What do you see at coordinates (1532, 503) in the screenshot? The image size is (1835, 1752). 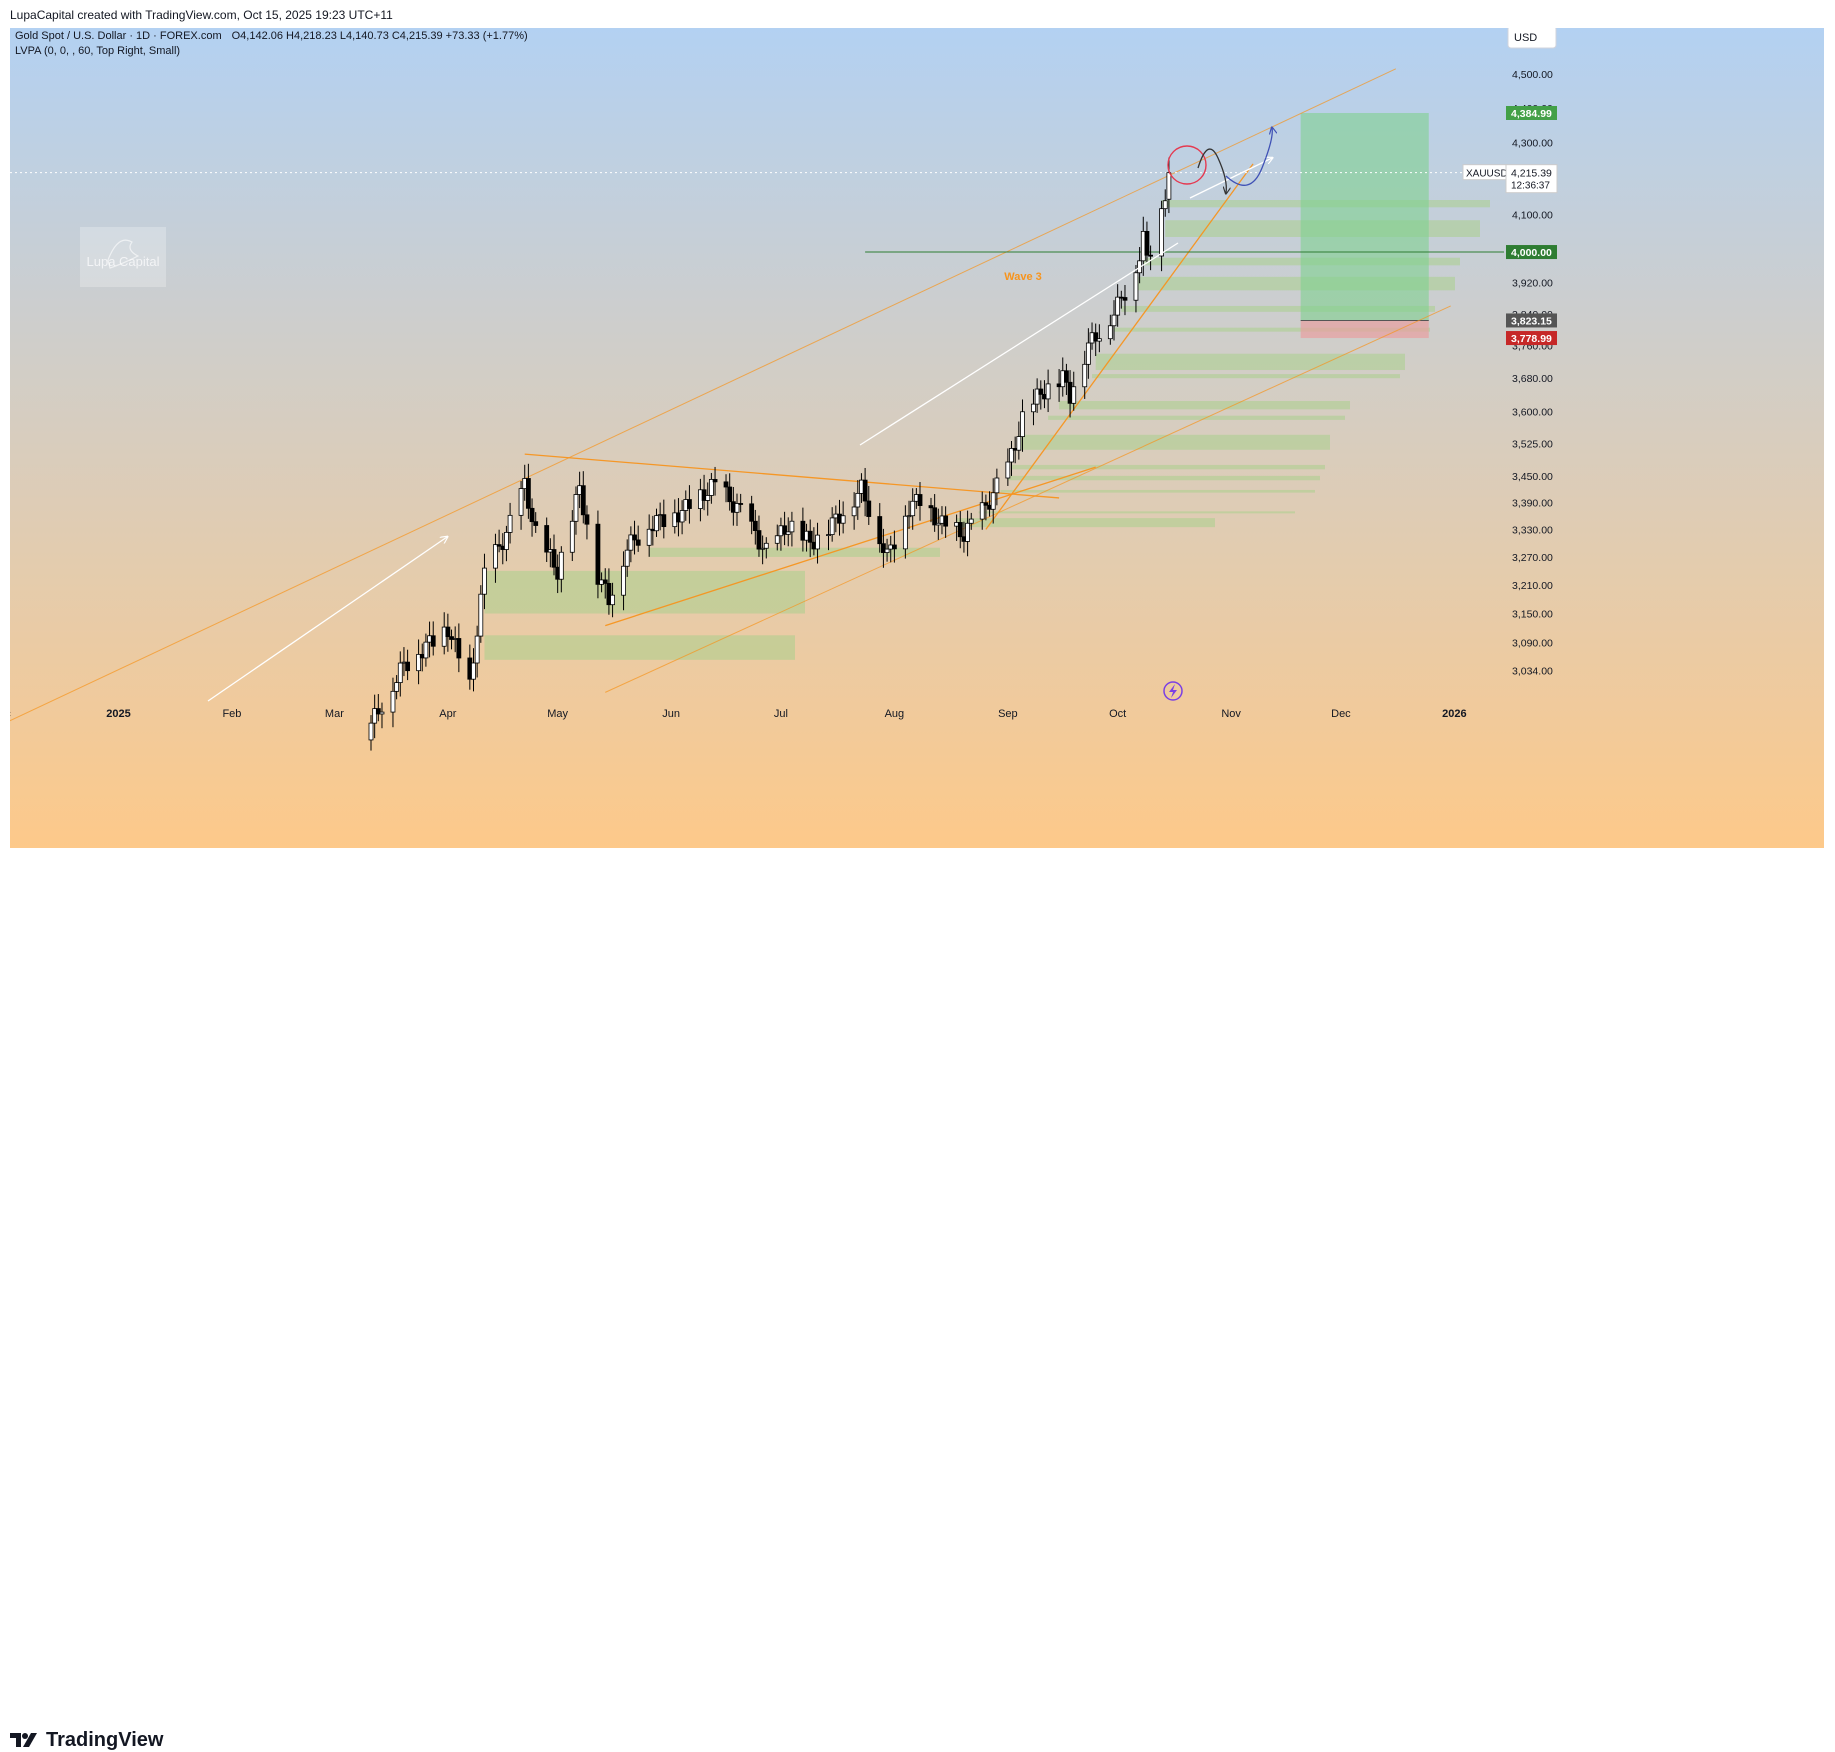 I see `price-tick: 3,390.00` at bounding box center [1532, 503].